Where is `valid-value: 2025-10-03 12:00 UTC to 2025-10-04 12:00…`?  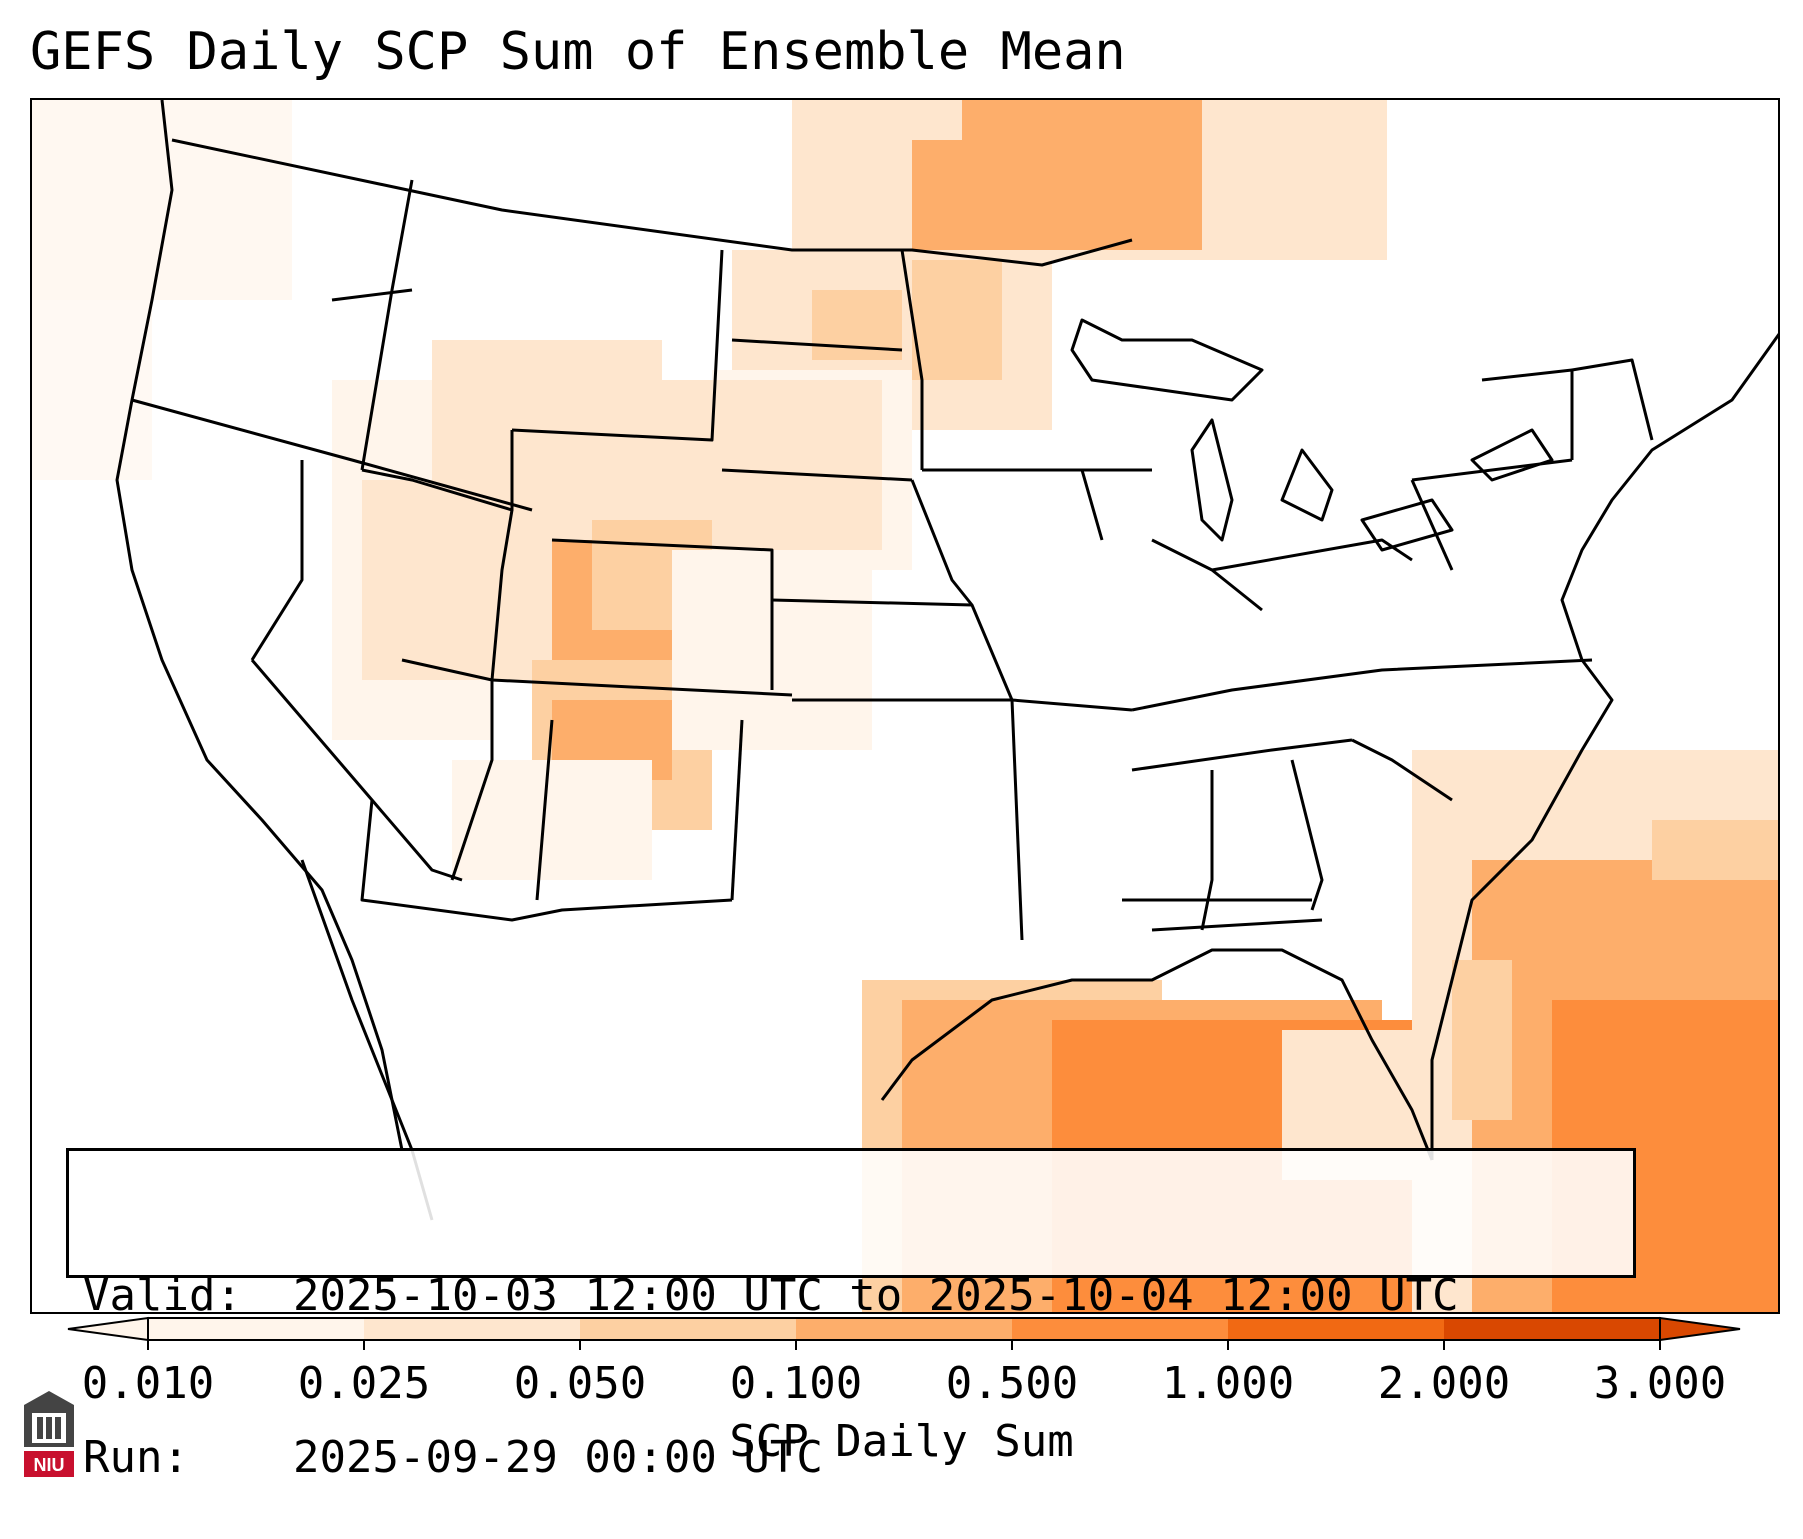
valid-value: 2025-10-03 12:00 UTC to 2025-10-04 12:00… is located at coordinates (876, 1295).